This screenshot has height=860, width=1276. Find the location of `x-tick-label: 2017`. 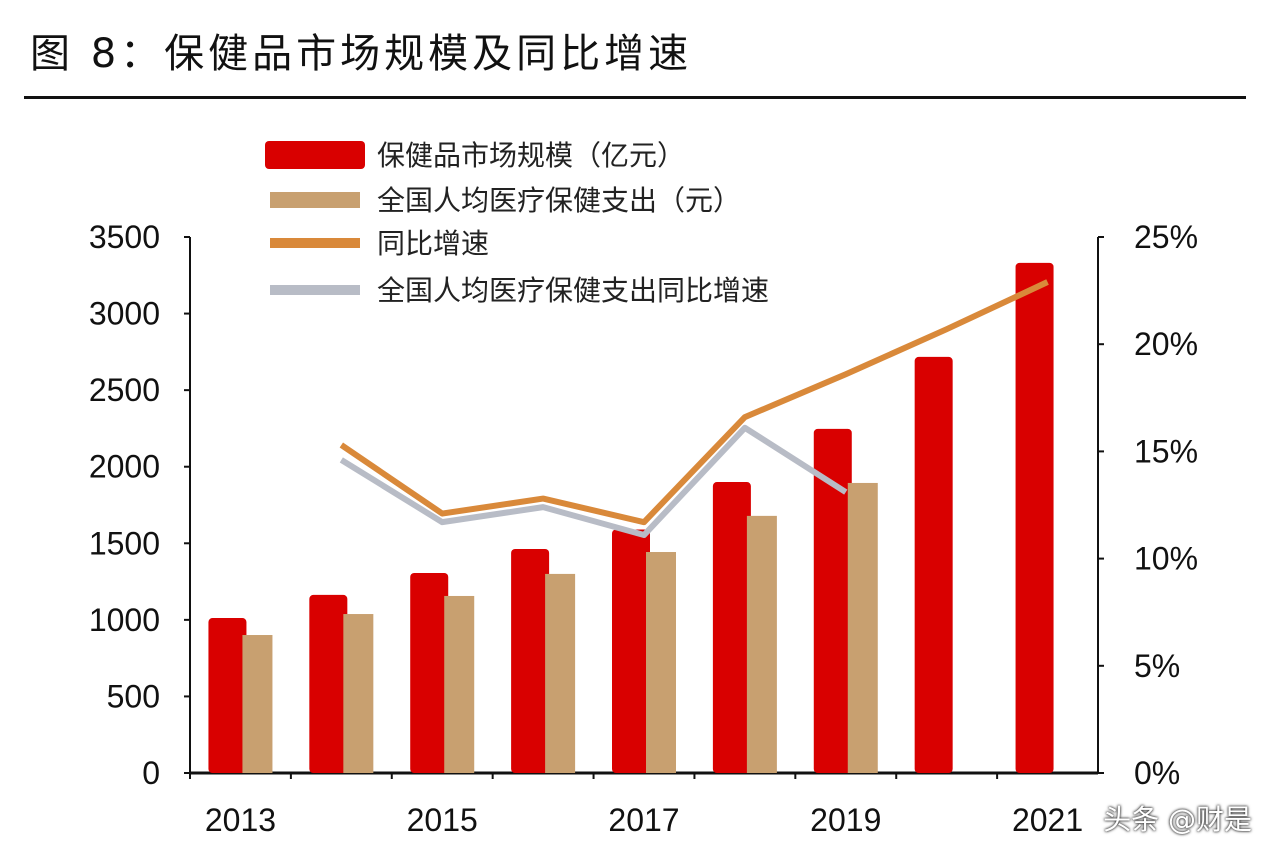

x-tick-label: 2017 is located at coordinates (643, 820).